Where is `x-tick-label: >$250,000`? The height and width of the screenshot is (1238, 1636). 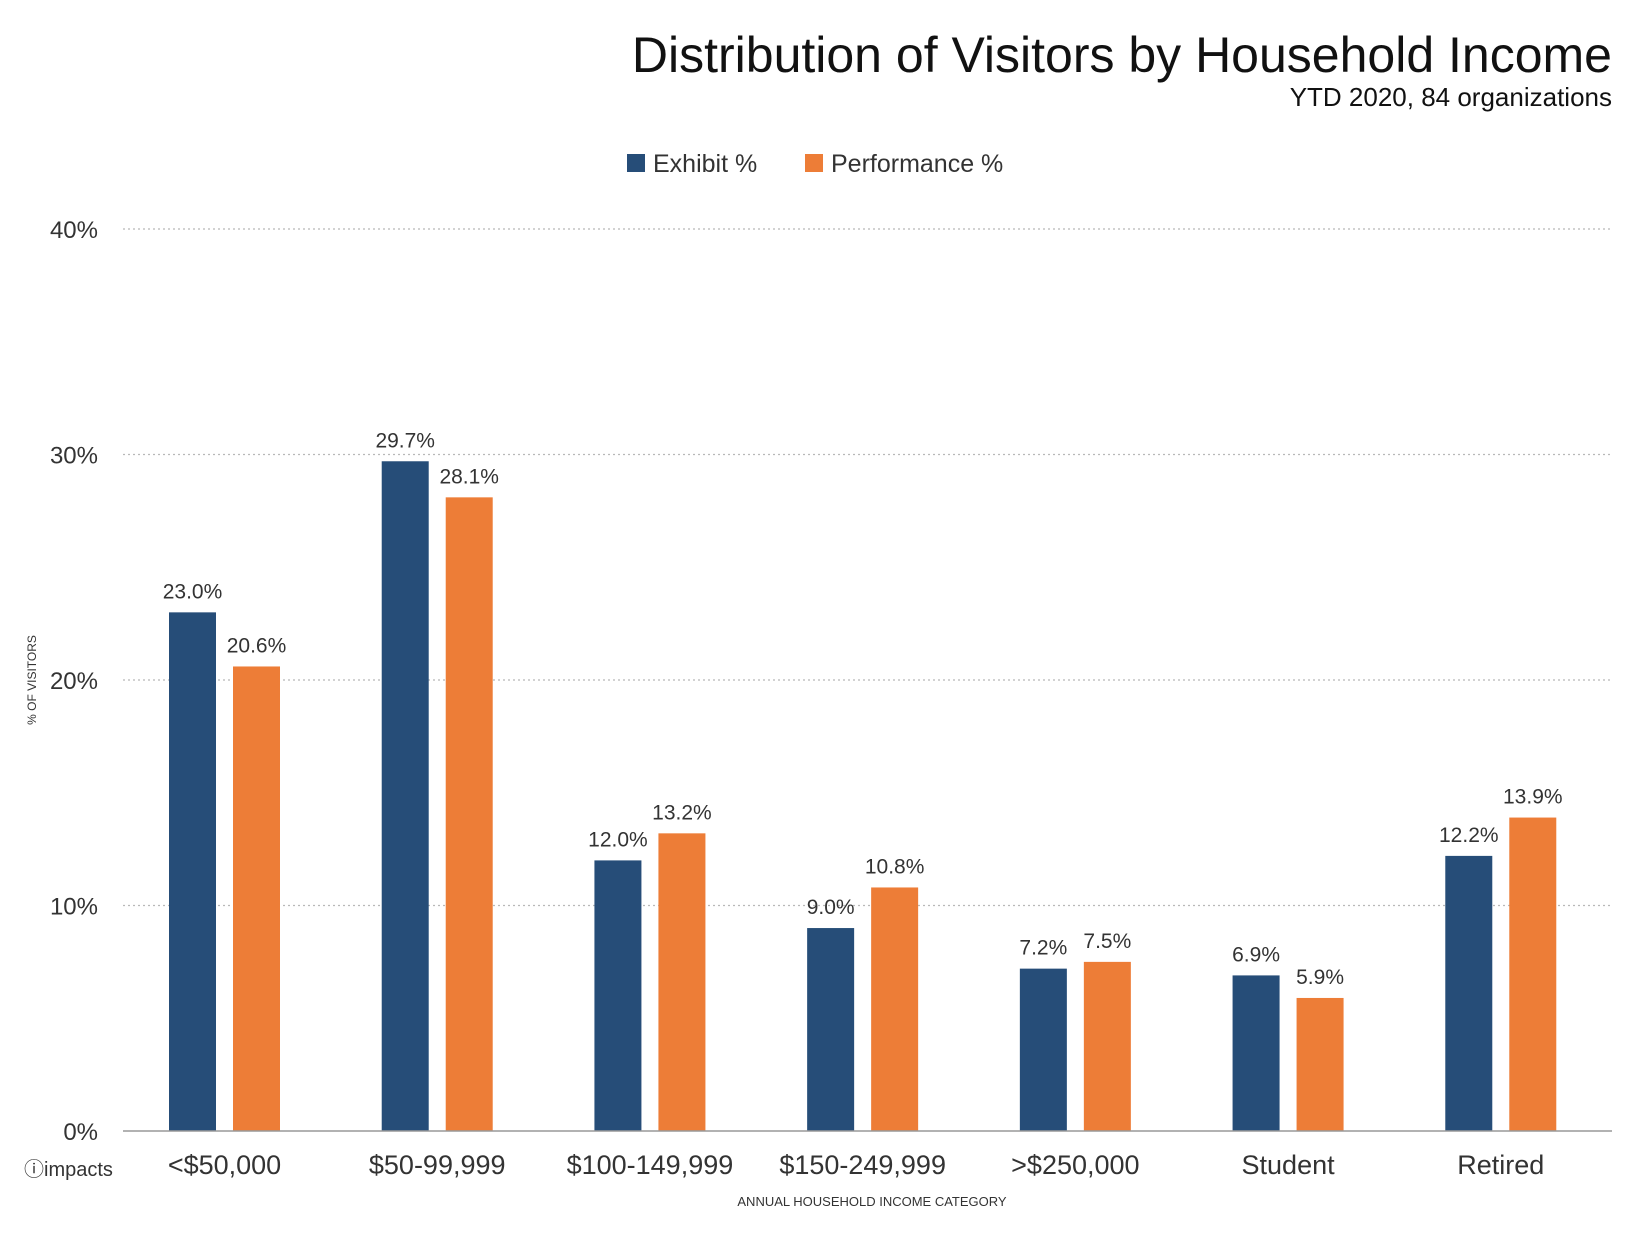 x-tick-label: >$250,000 is located at coordinates (1075, 1165).